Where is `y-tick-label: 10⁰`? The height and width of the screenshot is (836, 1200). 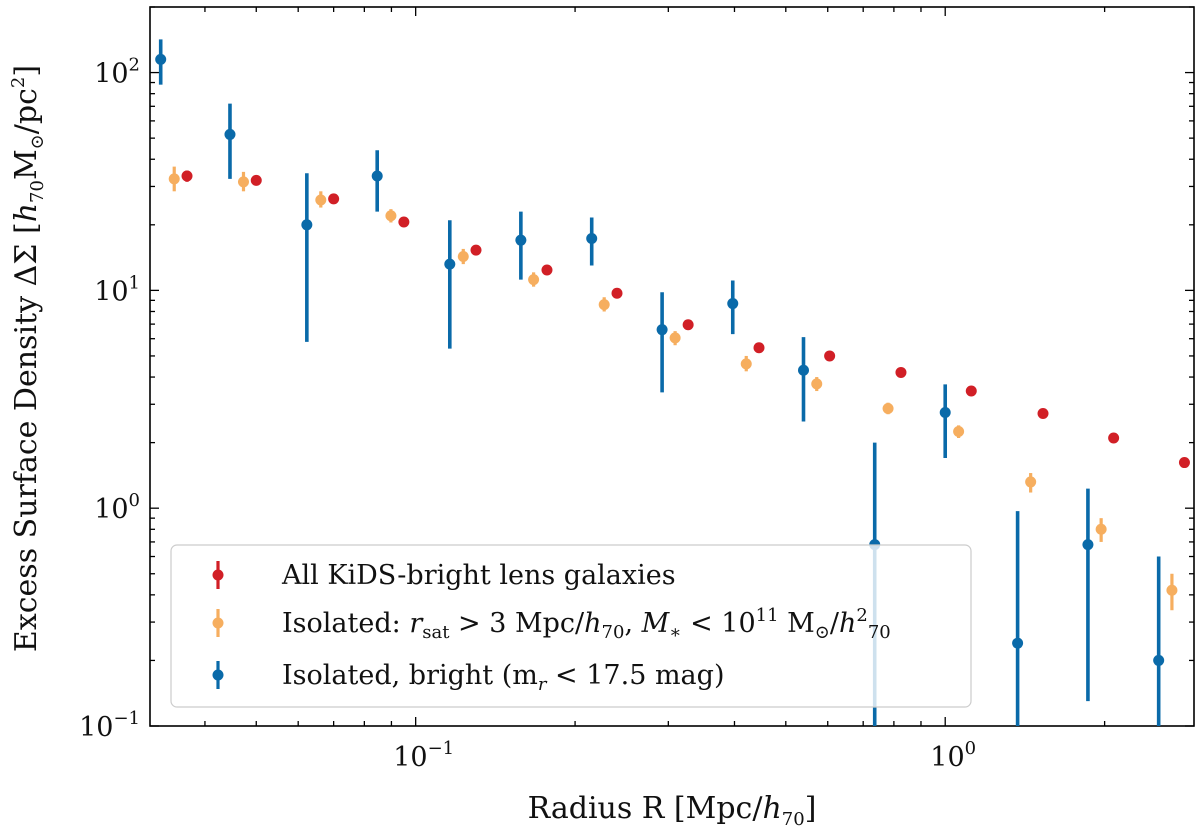
y-tick-label: 10⁰ is located at coordinates (117, 507).